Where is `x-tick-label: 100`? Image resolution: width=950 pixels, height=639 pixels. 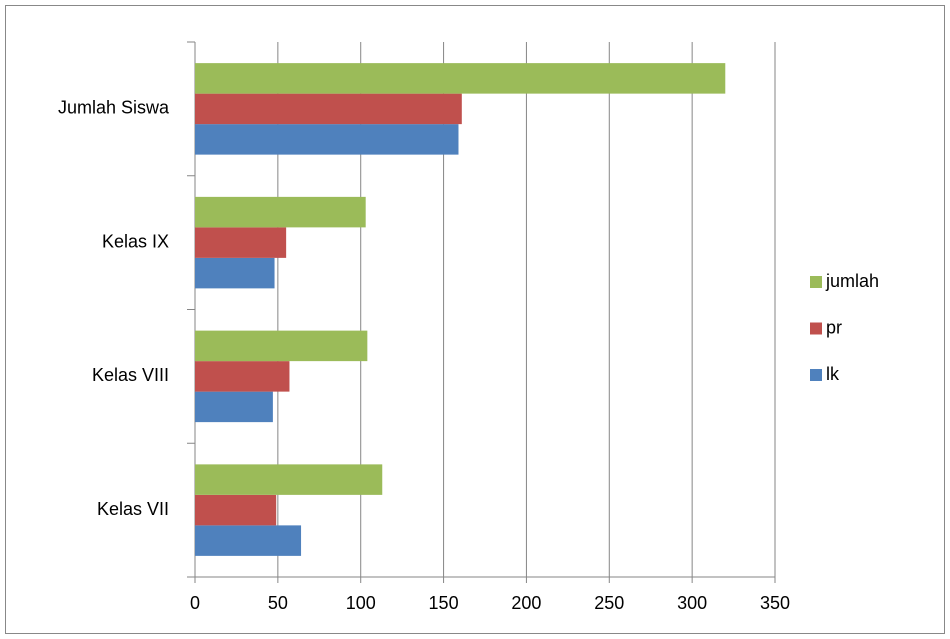
x-tick-label: 100 is located at coordinates (361, 603).